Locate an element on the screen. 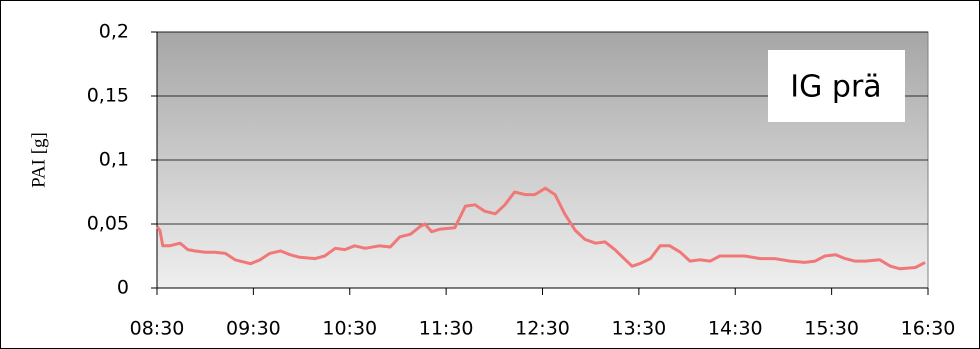  annotation-box is located at coordinates (836, 86).